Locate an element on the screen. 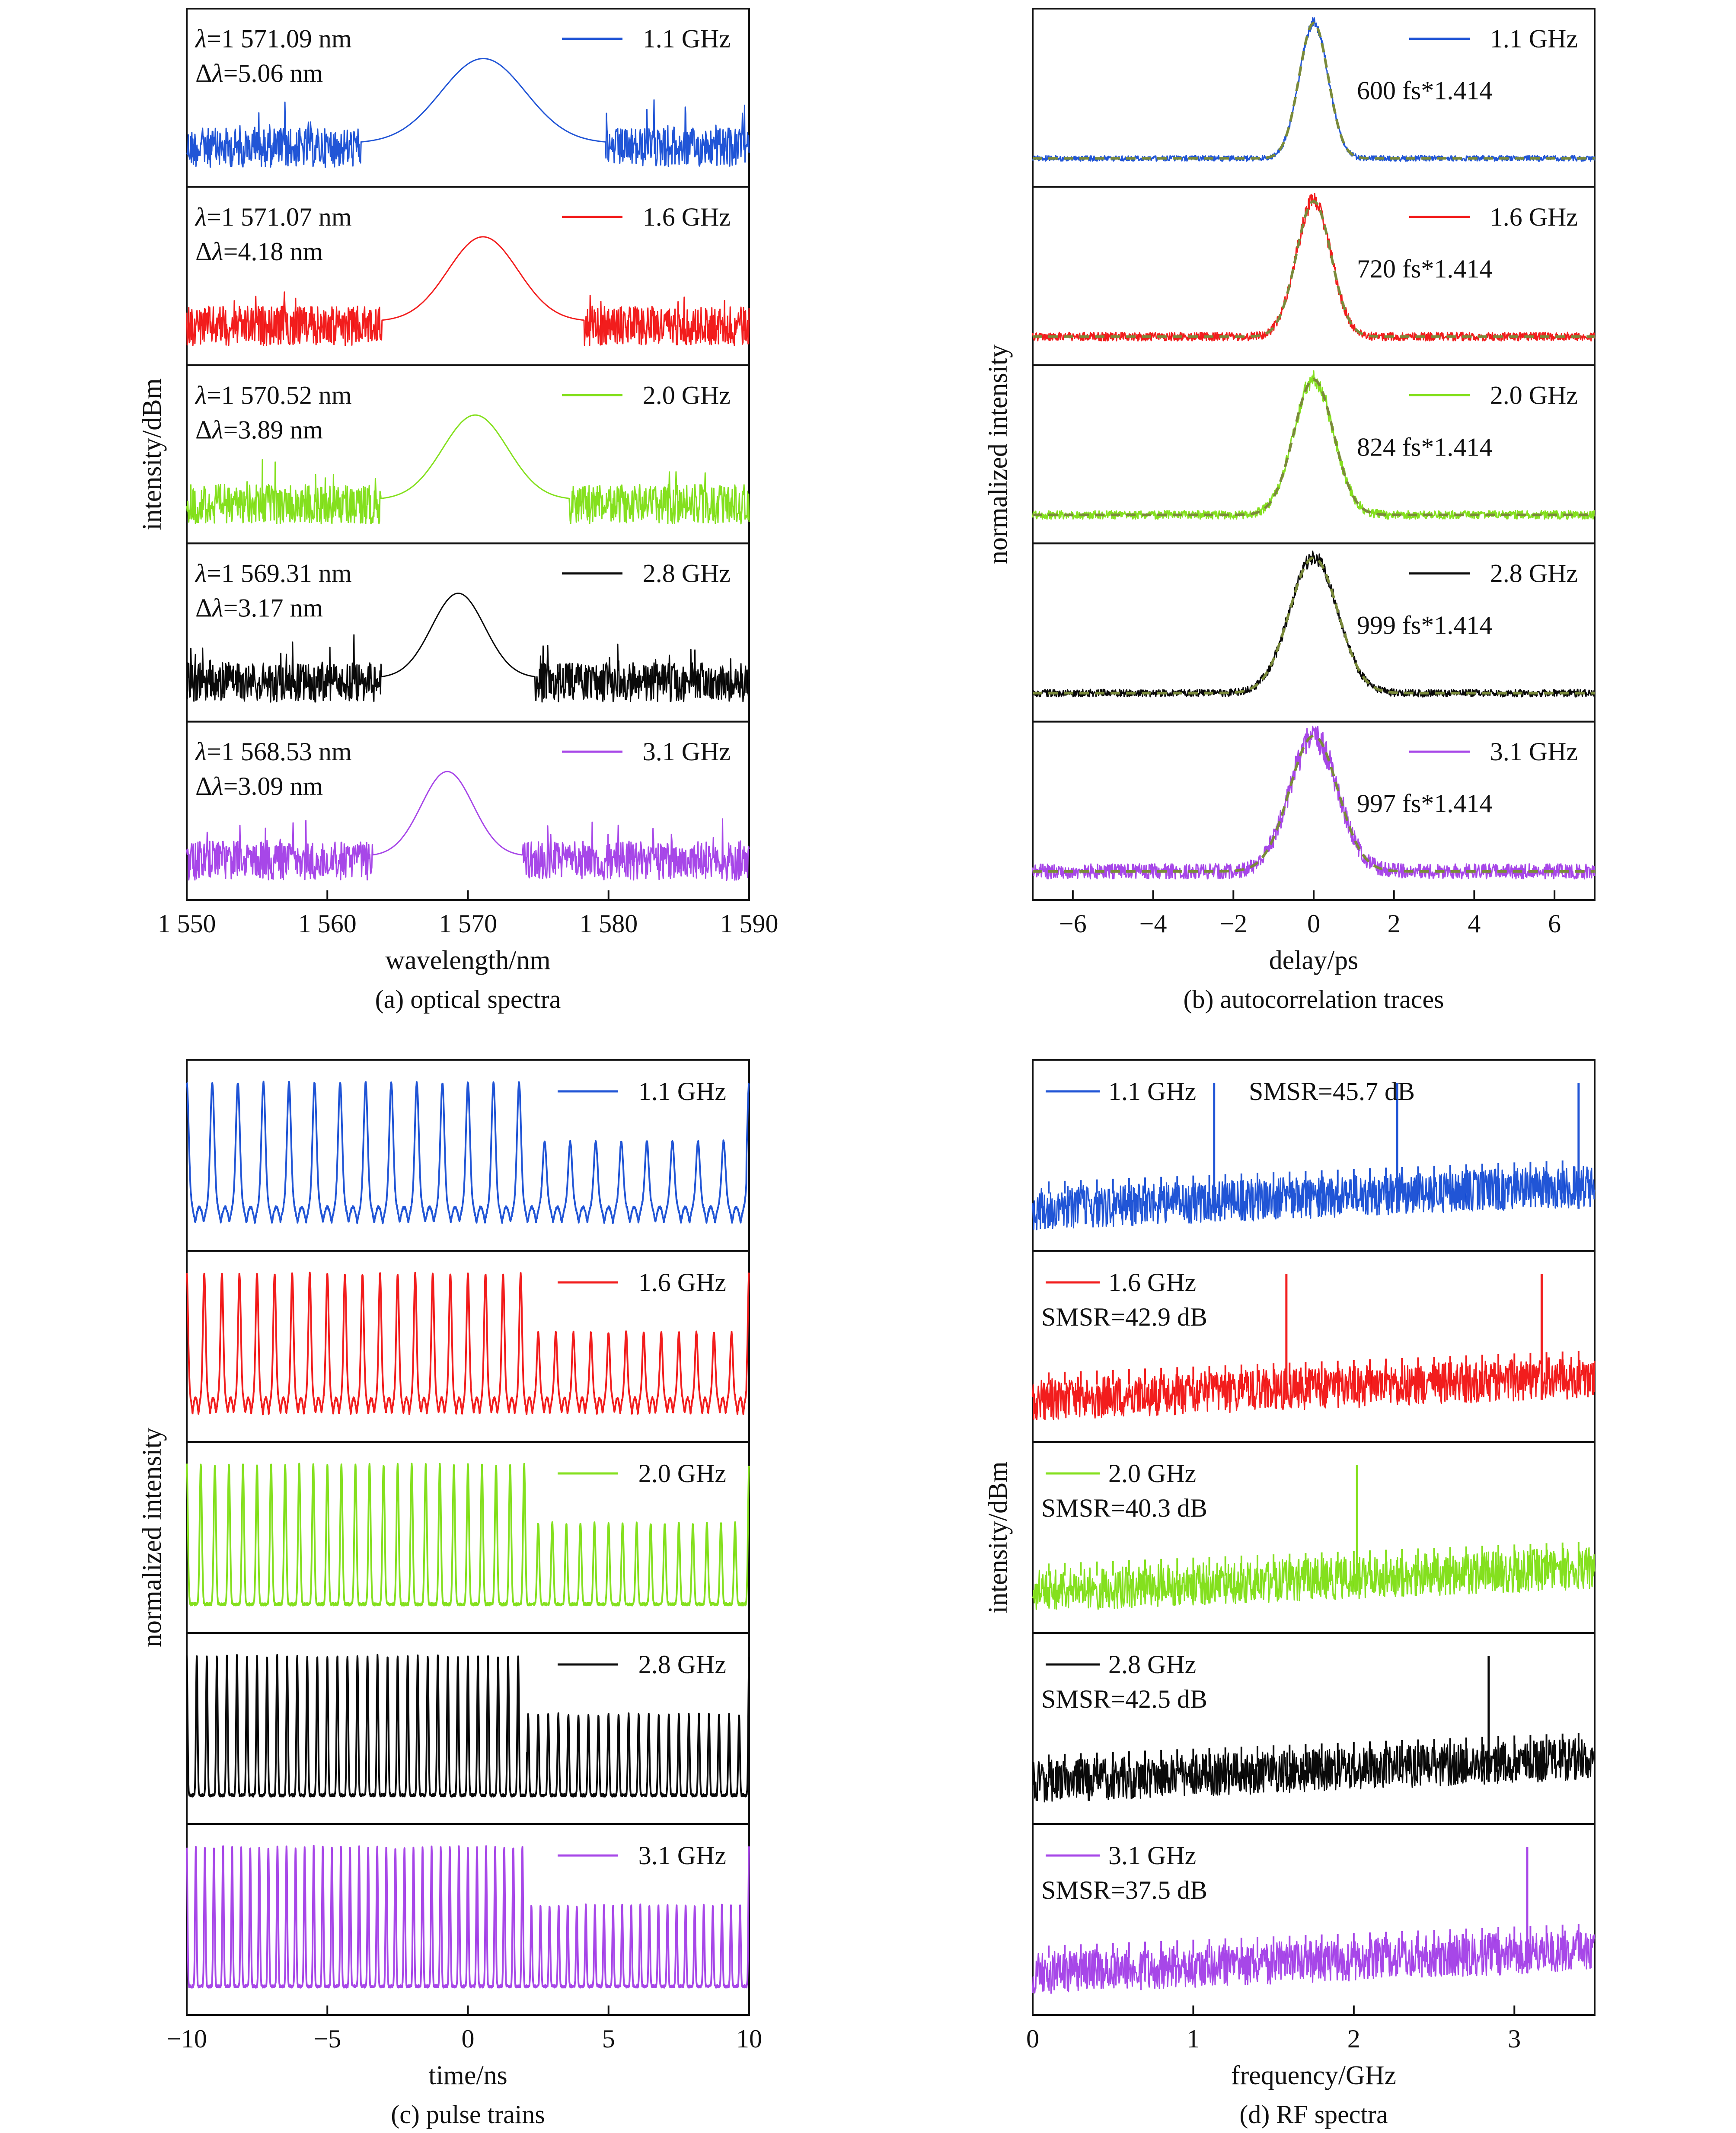 The width and height of the screenshot is (1736, 2133). x-tick-label: 1 590 is located at coordinates (749, 923).